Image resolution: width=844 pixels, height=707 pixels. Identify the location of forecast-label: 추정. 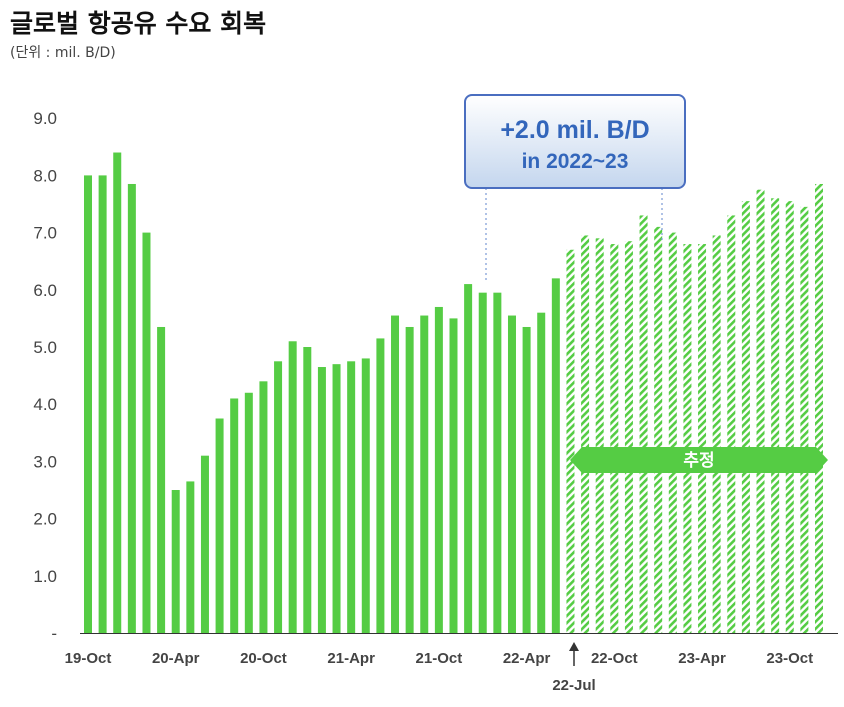
(698, 461).